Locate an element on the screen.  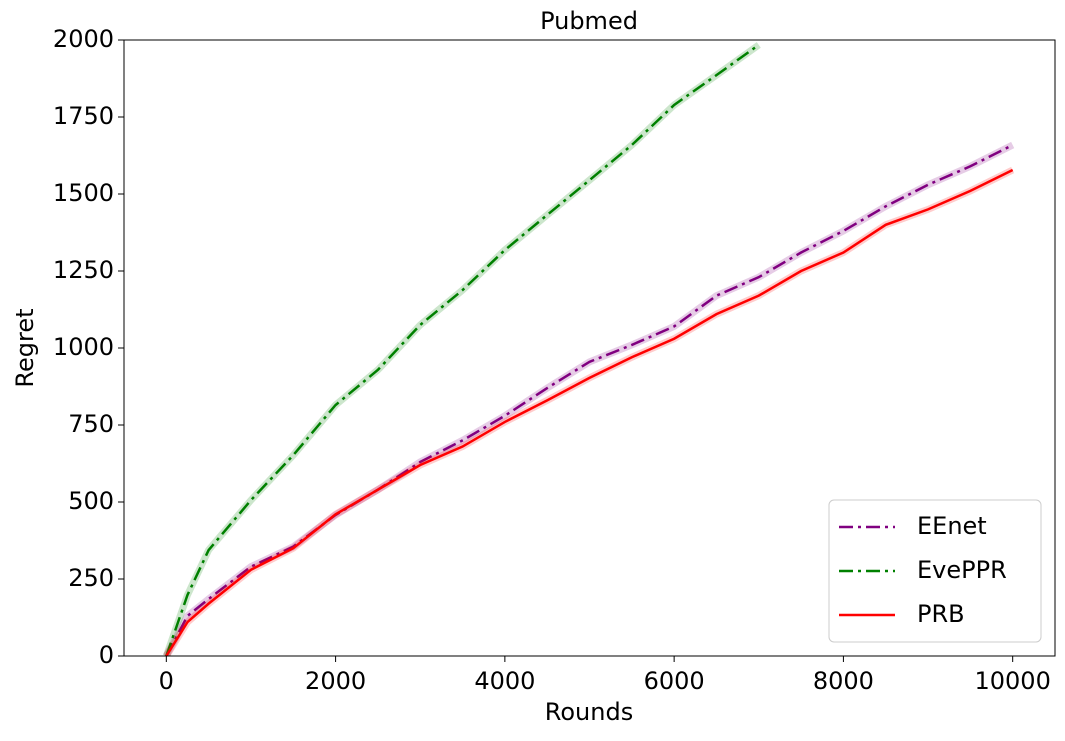
legend-box is located at coordinates (935, 571).